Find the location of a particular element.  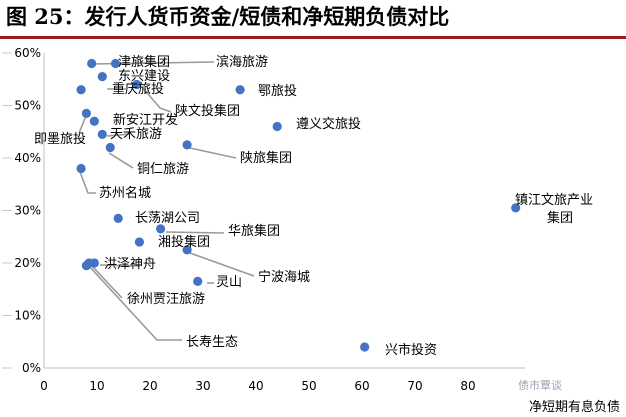

y-tick-label: 60% is located at coordinates (27, 53).